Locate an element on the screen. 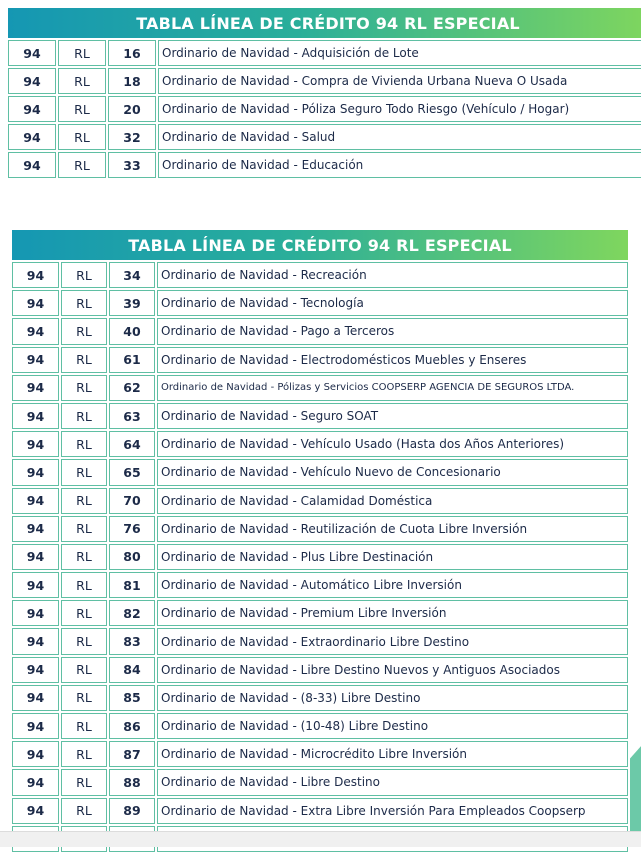 The width and height of the screenshot is (641, 852). bottom-bar is located at coordinates (320, 839).